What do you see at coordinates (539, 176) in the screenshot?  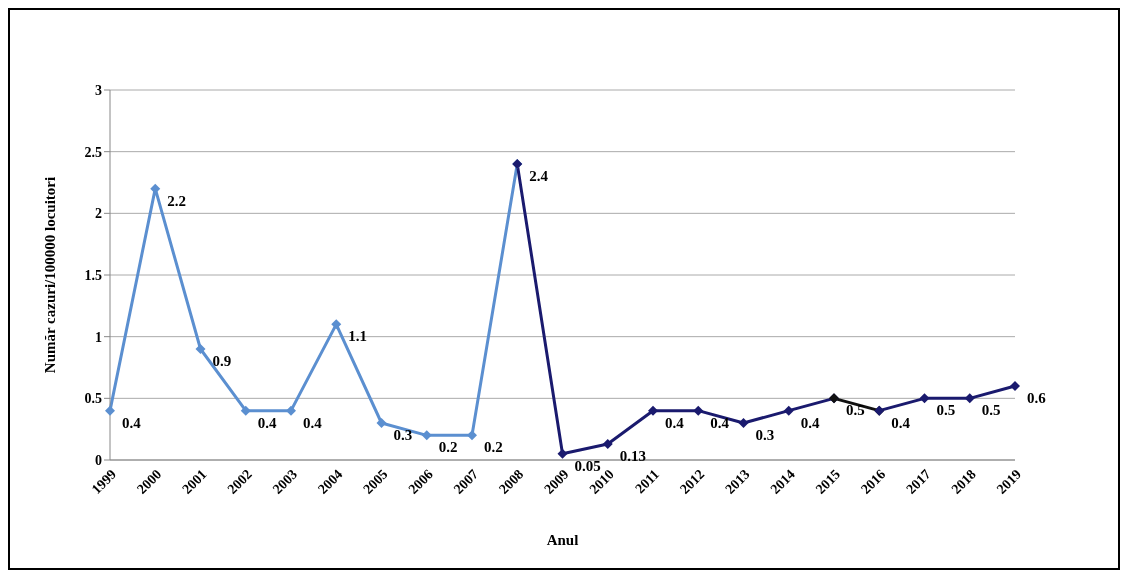 I see `data-label: 2.4` at bounding box center [539, 176].